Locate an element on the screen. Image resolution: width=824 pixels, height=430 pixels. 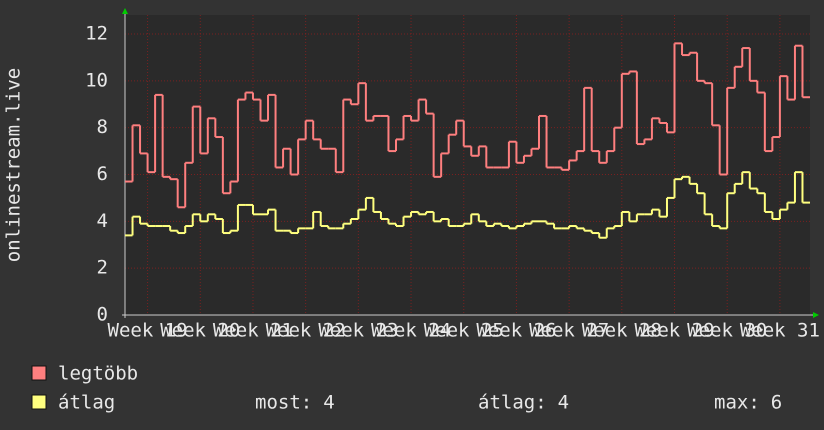
x-tick-label: Week 23 is located at coordinates (358, 331).